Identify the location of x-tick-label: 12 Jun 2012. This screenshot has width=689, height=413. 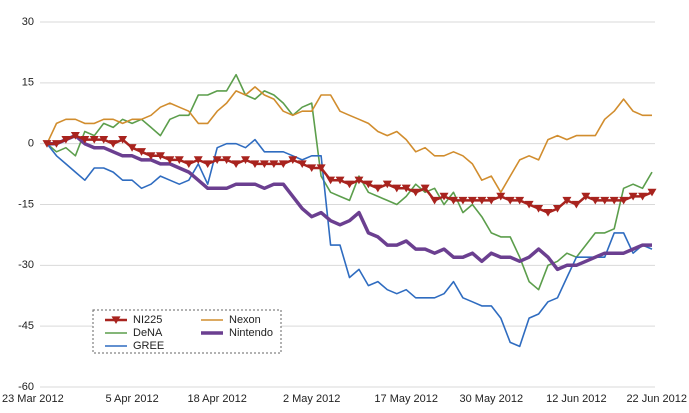
(576, 399).